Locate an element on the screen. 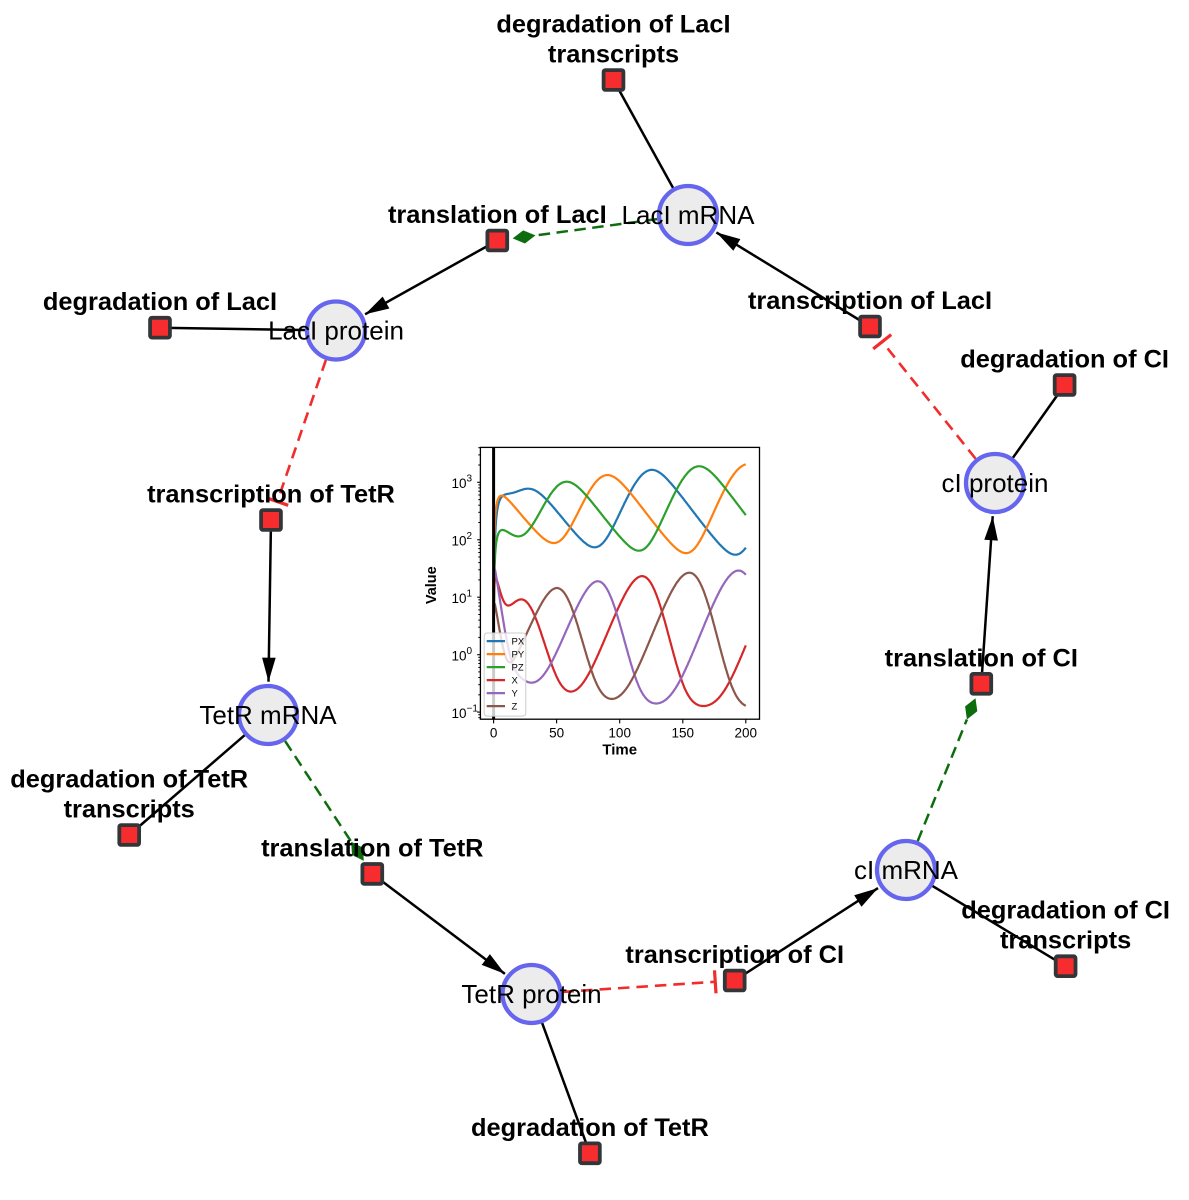 The width and height of the screenshot is (1189, 1200). svg-text: 200 is located at coordinates (746, 733).